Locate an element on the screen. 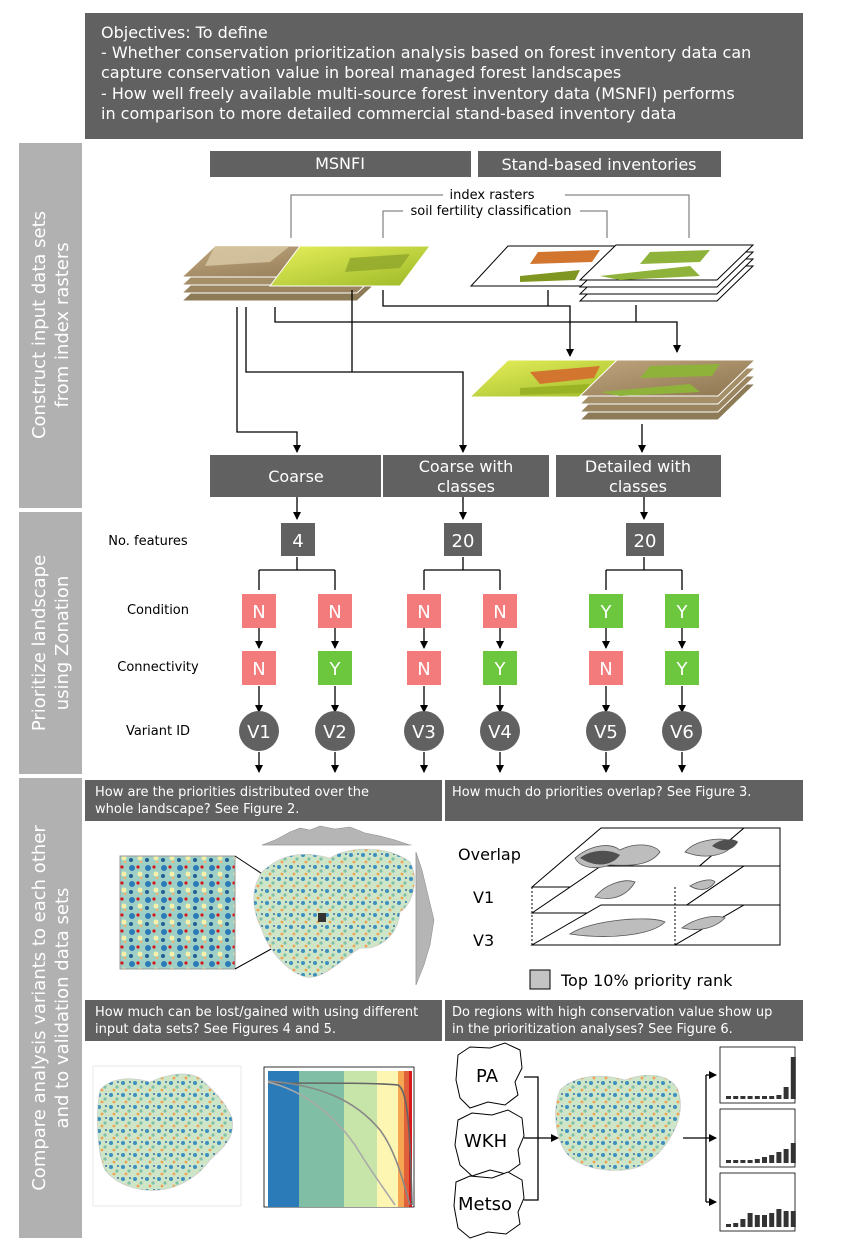 The image size is (856, 1257). condition-value-4: N is located at coordinates (499, 612).